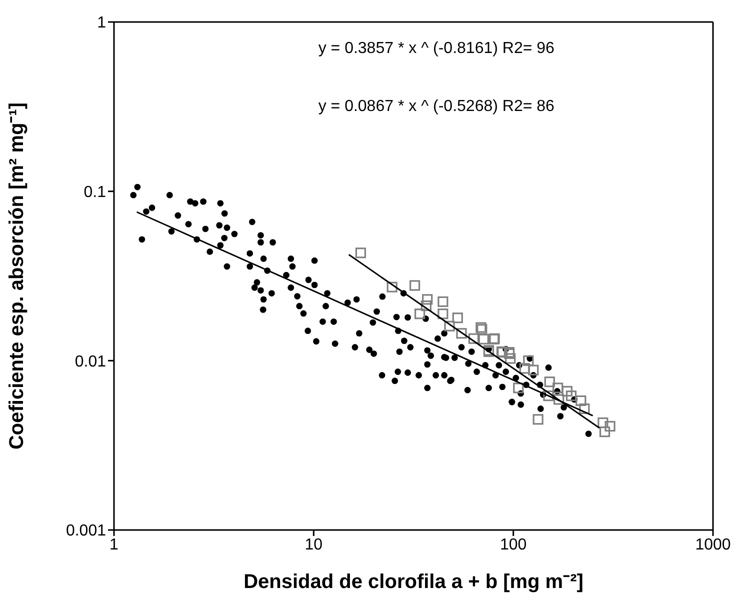  Describe the element at coordinates (513, 545) in the screenshot. I see `x-tick-label: 100` at that location.